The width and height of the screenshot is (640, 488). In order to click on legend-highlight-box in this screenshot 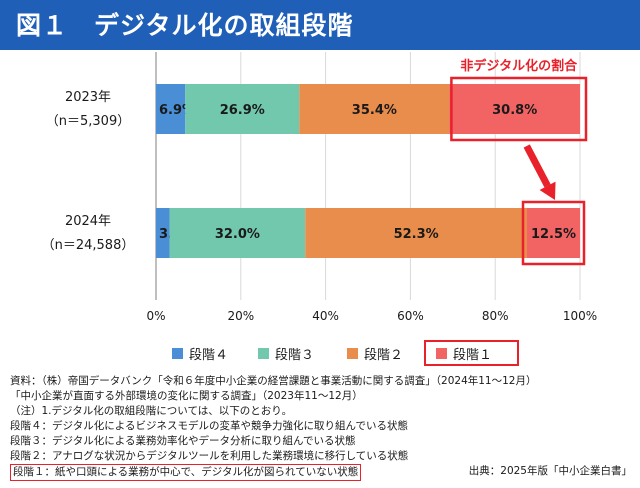, I will do `click(471, 353)`.